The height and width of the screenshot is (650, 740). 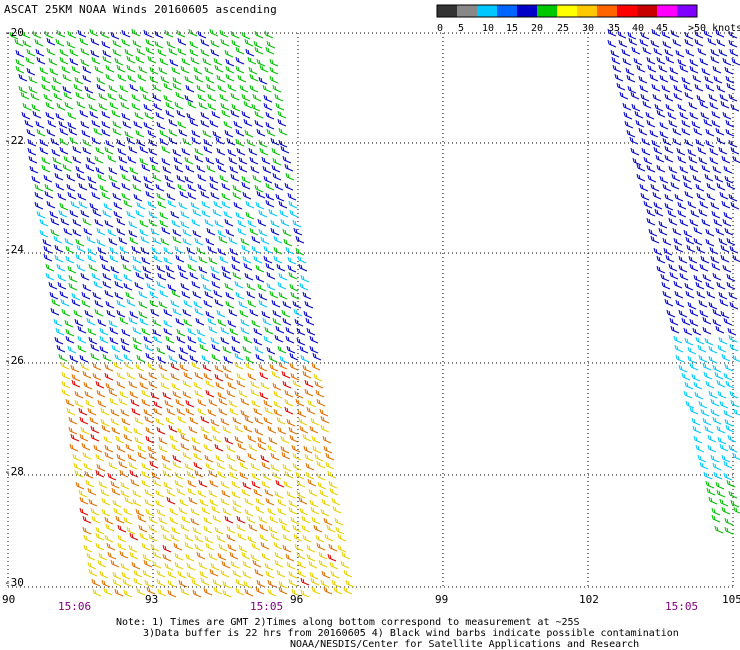 What do you see at coordinates (440, 28) in the screenshot?
I see `legend-label: 0` at bounding box center [440, 28].